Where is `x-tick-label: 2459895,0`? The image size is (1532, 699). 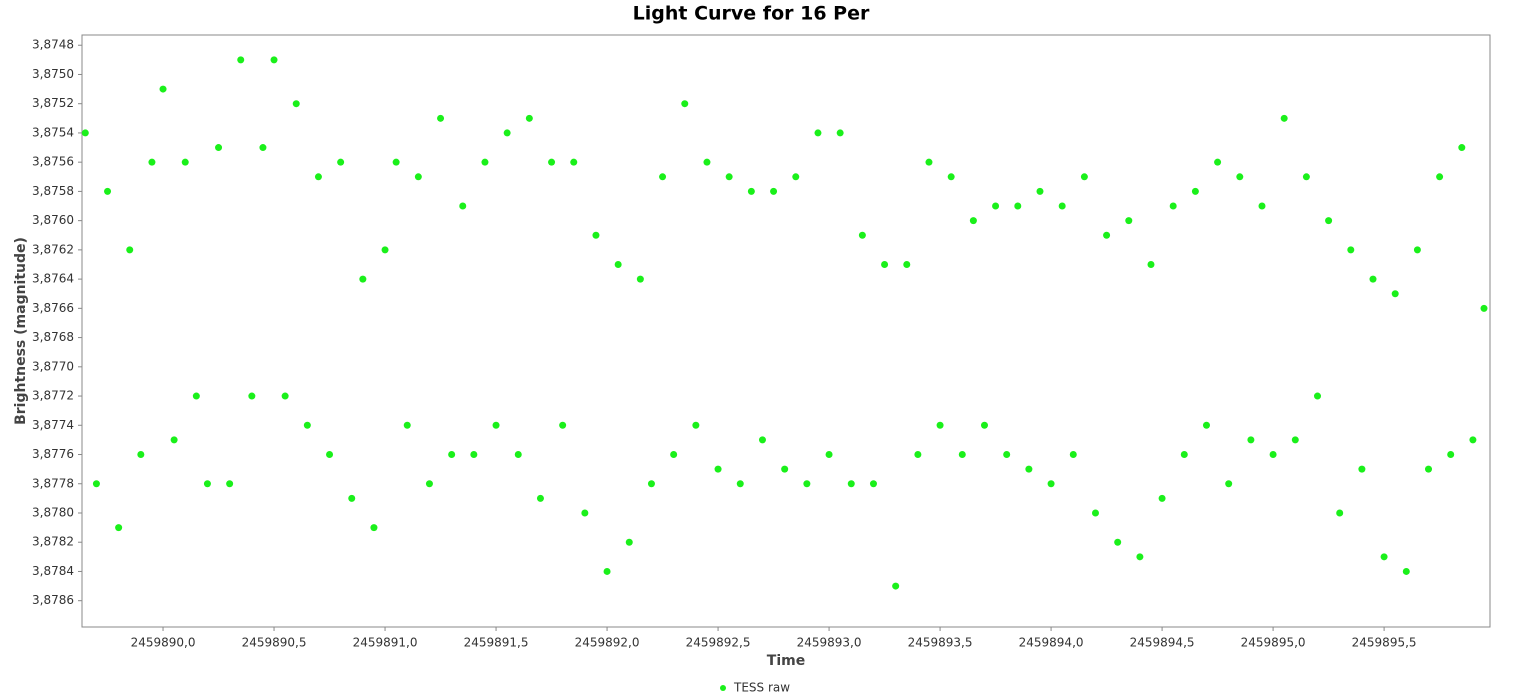
x-tick-label: 2459895,0 is located at coordinates (1273, 643).